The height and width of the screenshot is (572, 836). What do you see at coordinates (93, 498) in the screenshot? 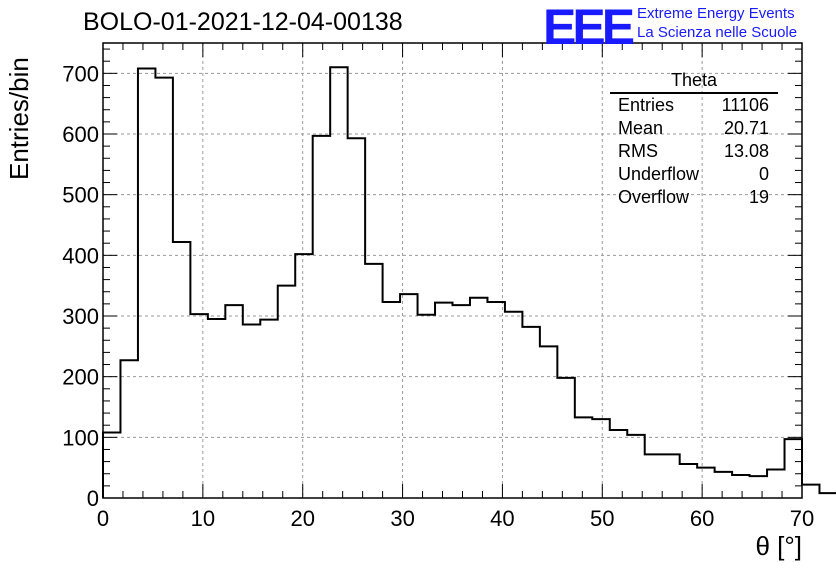
I see `y-tick-label: 0` at bounding box center [93, 498].